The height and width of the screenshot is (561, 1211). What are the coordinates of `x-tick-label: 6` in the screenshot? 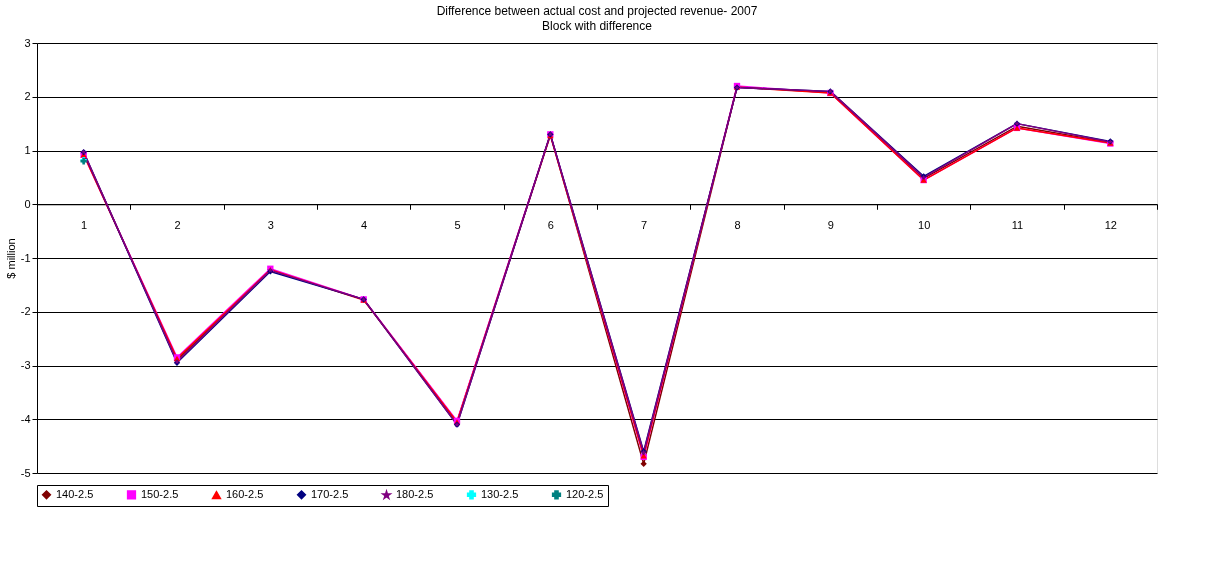 It's located at (550, 224).